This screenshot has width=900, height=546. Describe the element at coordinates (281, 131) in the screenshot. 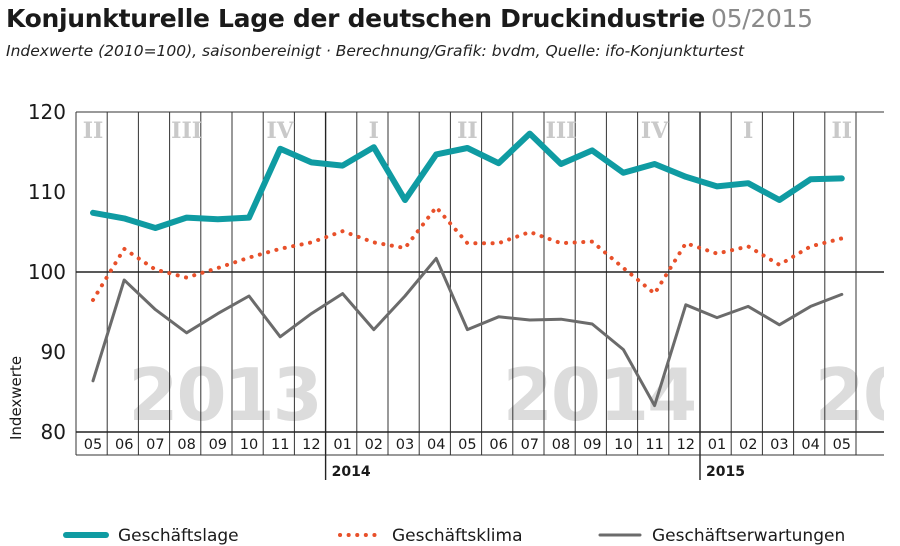

I see `quarter-label-2: IV` at that location.